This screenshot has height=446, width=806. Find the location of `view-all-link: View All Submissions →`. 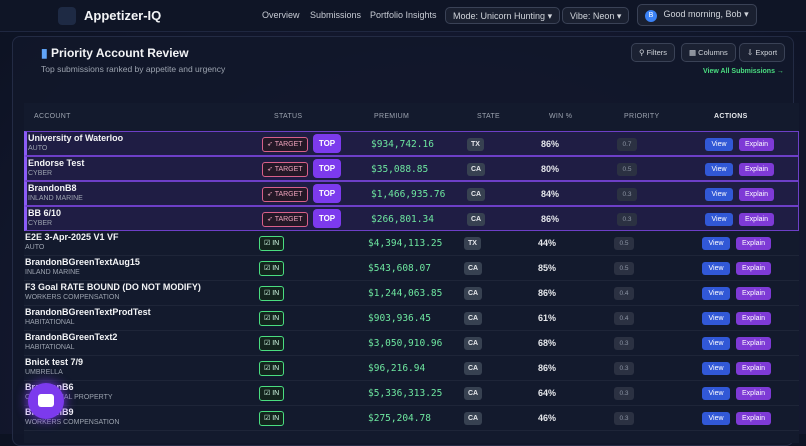

view-all-link: View All Submissions → is located at coordinates (743, 71).